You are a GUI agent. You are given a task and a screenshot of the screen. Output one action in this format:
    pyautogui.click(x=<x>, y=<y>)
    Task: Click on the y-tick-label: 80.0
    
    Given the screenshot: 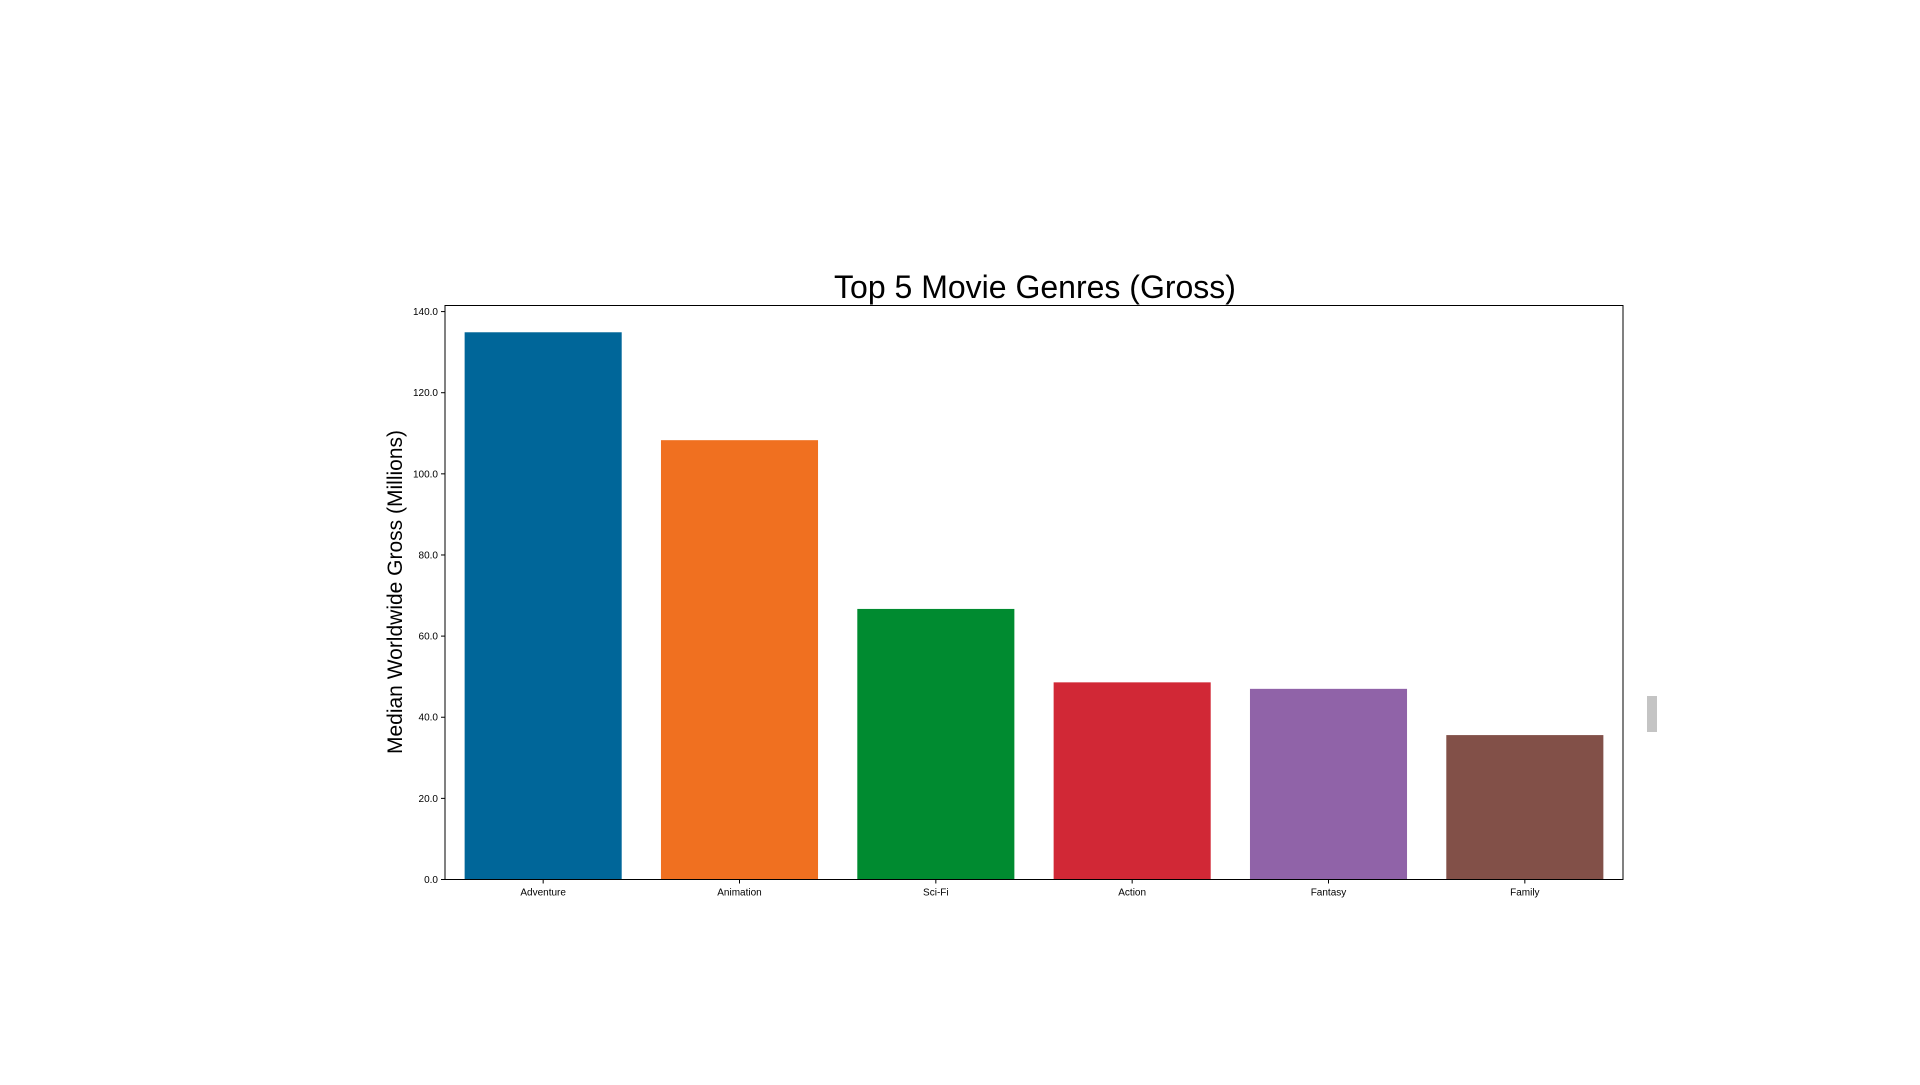 What is the action you would take?
    pyautogui.click(x=429, y=555)
    